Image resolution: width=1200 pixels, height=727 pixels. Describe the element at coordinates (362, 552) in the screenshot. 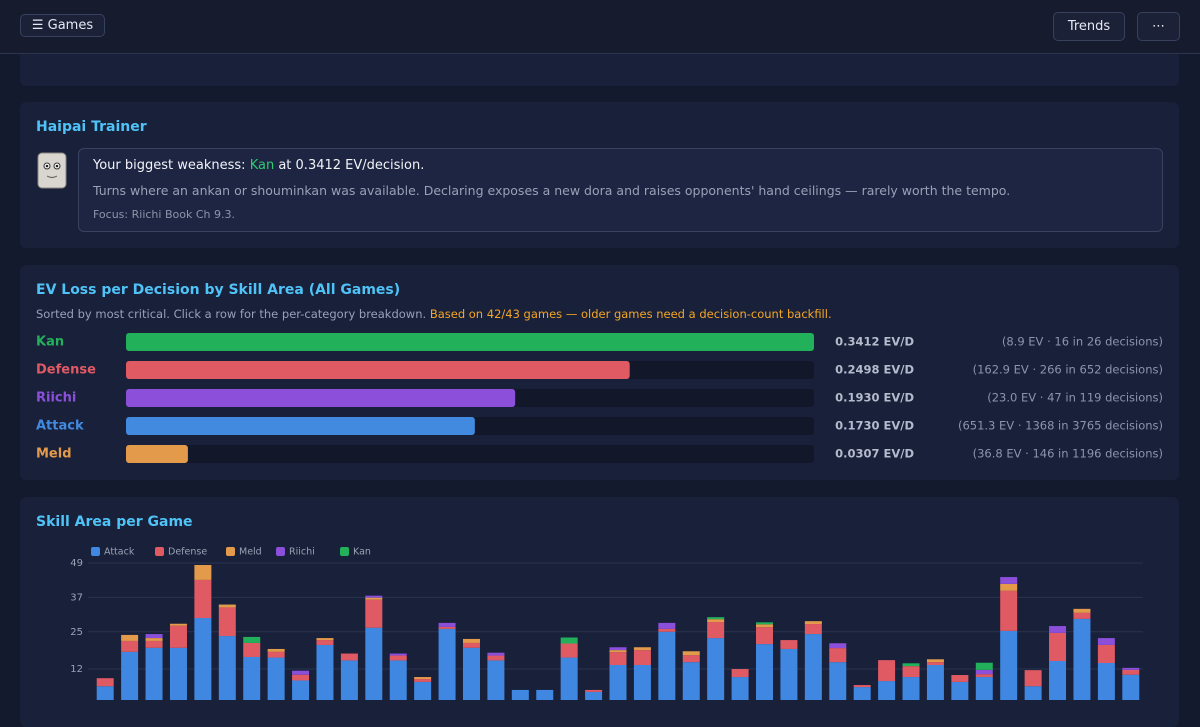

I see `legend-label: Kan` at that location.